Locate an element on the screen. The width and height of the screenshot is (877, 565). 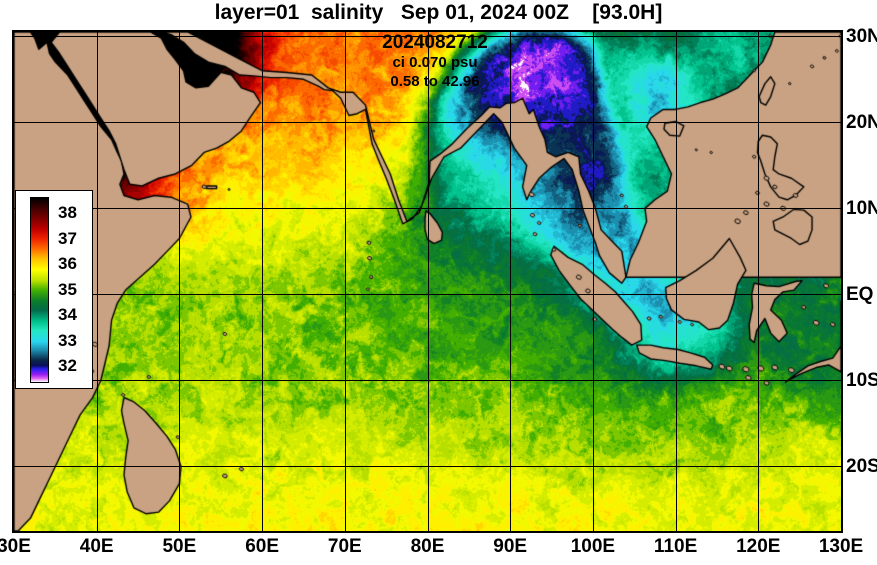
gridline-lat-20N is located at coordinates (427, 122).